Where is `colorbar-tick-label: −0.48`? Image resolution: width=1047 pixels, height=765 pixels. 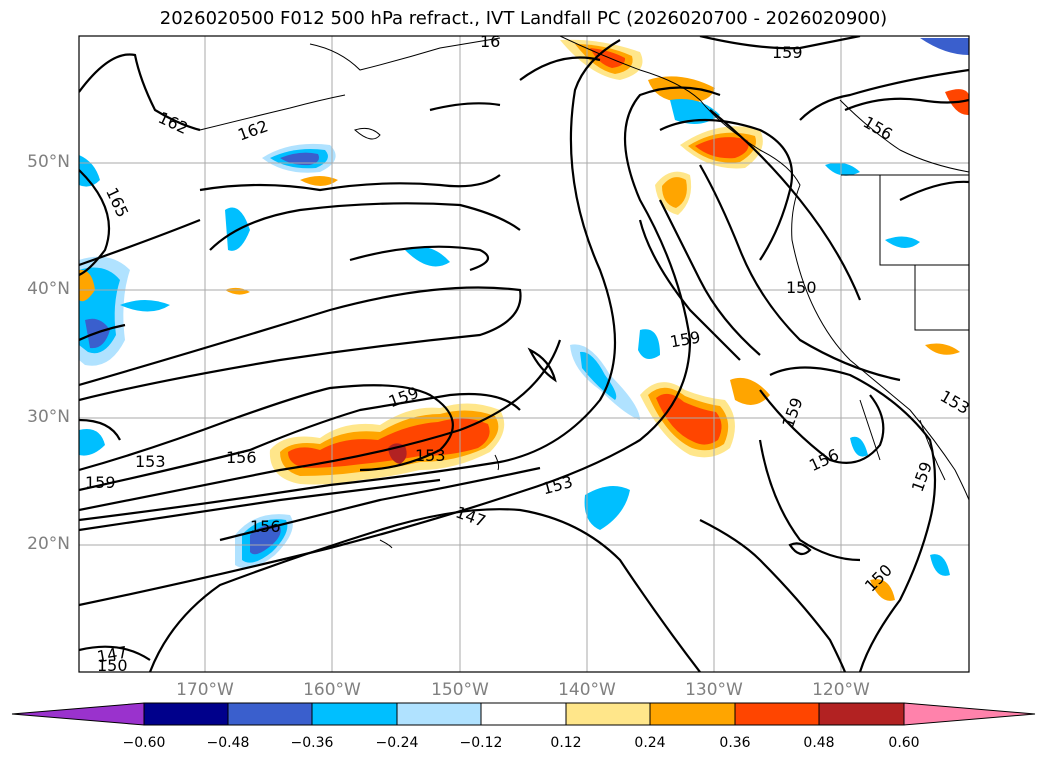
colorbar-tick-label: −0.48 is located at coordinates (228, 743).